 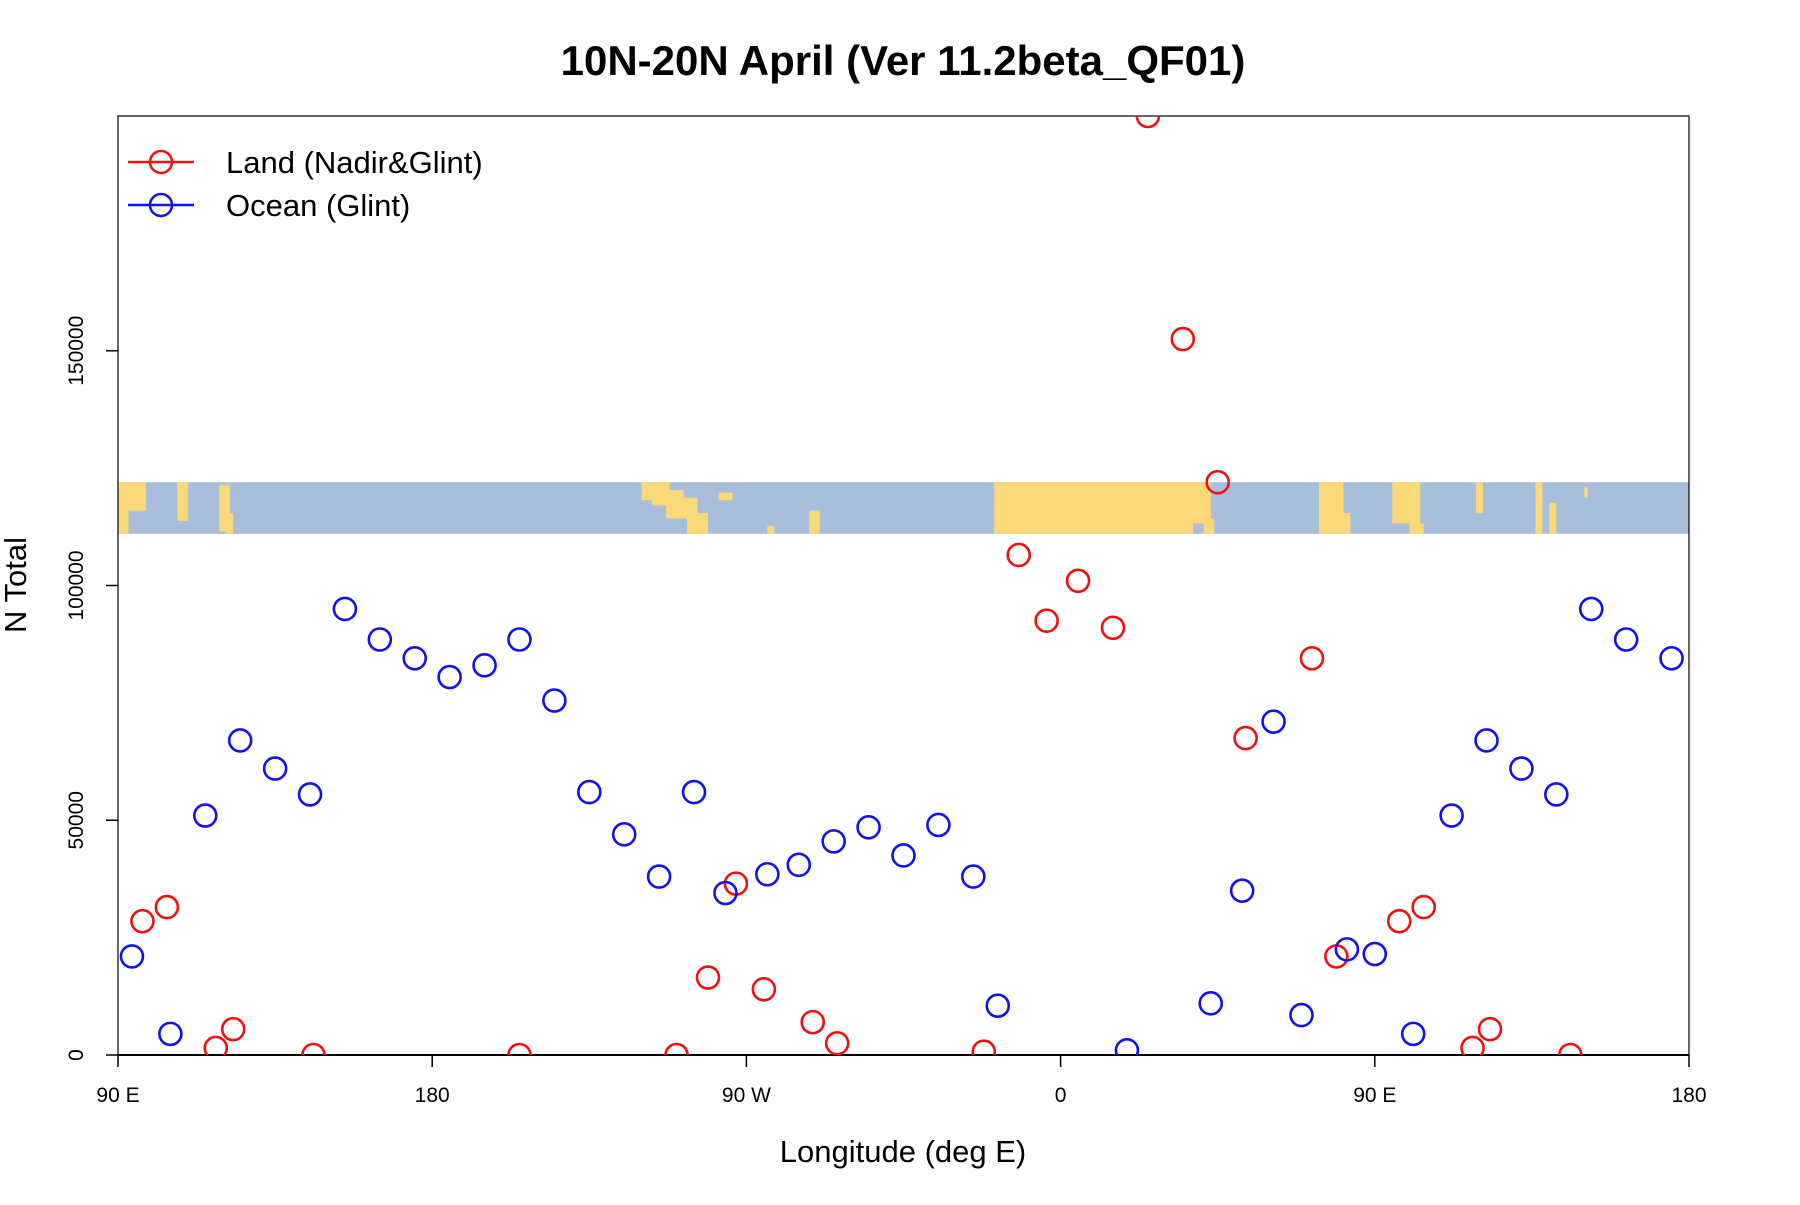 What do you see at coordinates (76, 820) in the screenshot?
I see `y-tick-label: 50000` at bounding box center [76, 820].